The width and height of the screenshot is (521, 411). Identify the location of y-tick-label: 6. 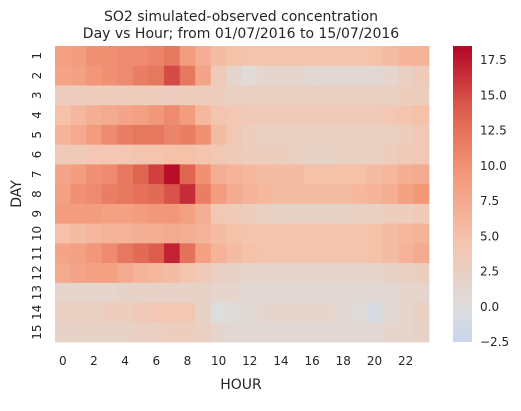
(37, 155).